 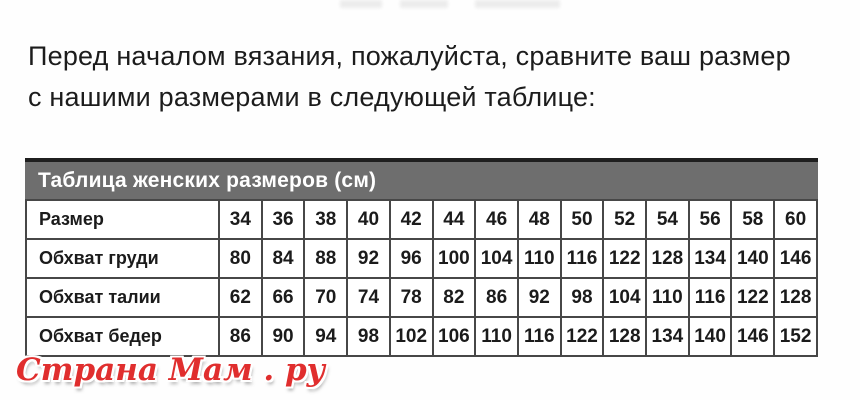 What do you see at coordinates (122, 297) in the screenshot?
I see `row-label-waist: Обхват талии` at bounding box center [122, 297].